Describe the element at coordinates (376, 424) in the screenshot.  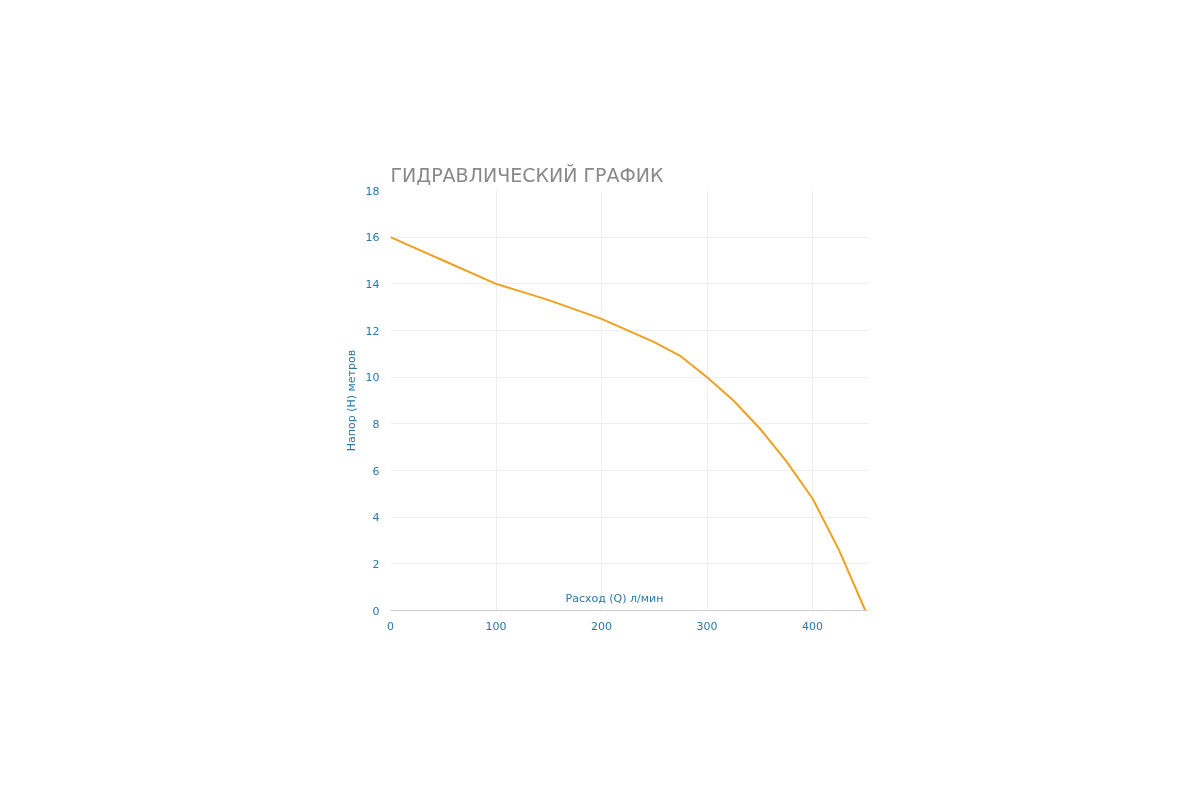
I see `y-tick-label: 8` at that location.